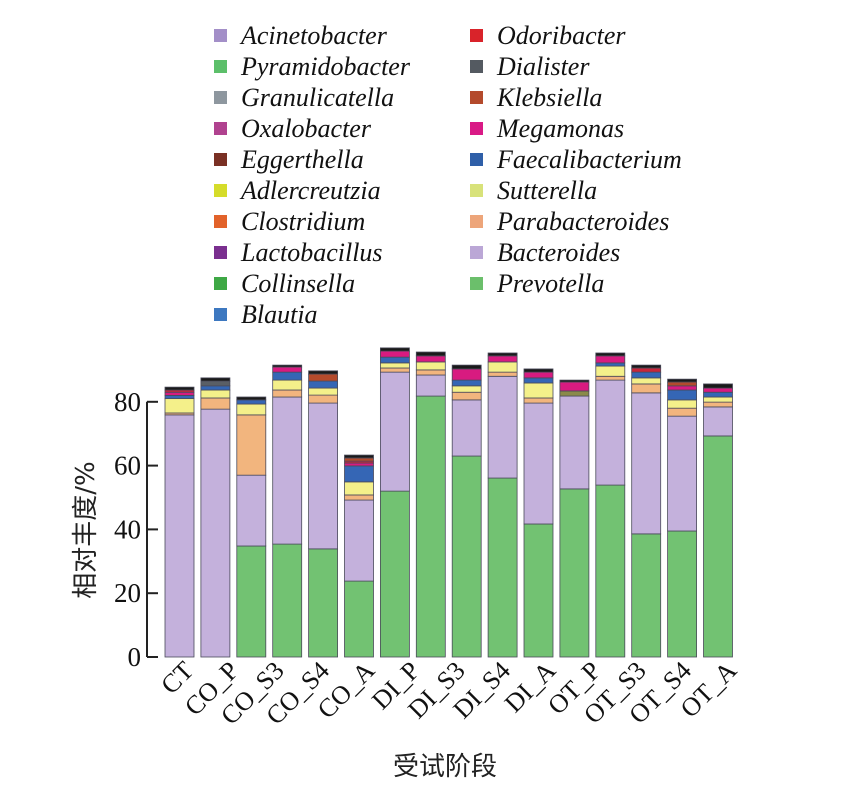 This screenshot has width=854, height=788. I want to click on legend-label: Collinsella, so click(298, 283).